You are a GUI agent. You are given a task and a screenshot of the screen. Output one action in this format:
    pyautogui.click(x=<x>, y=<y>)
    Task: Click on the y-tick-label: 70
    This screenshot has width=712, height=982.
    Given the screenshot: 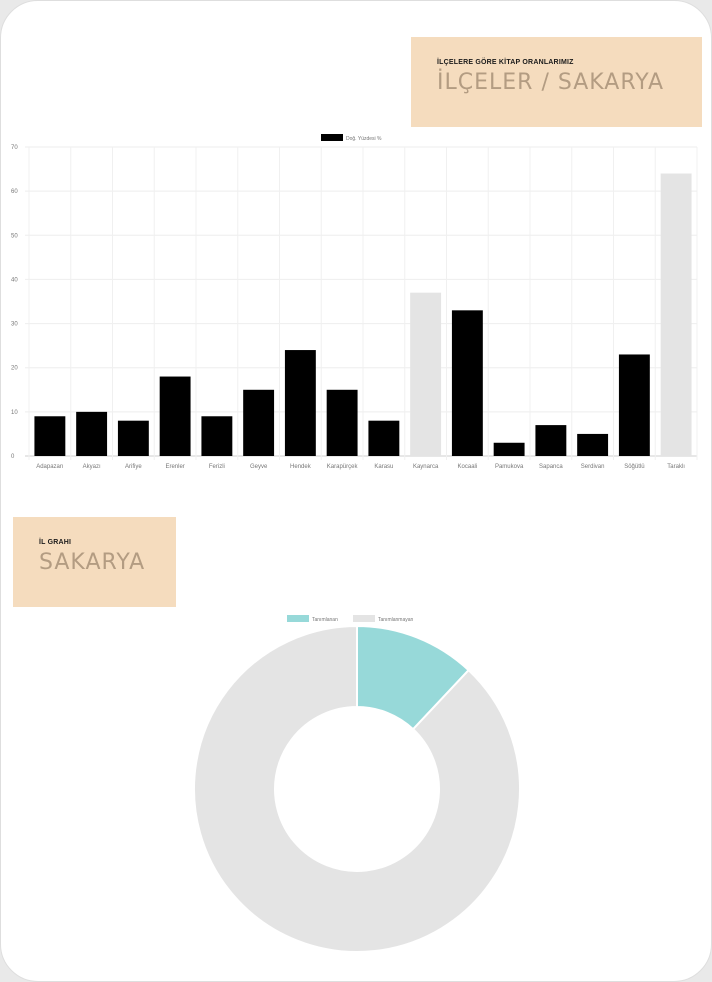 What is the action you would take?
    pyautogui.click(x=14, y=148)
    